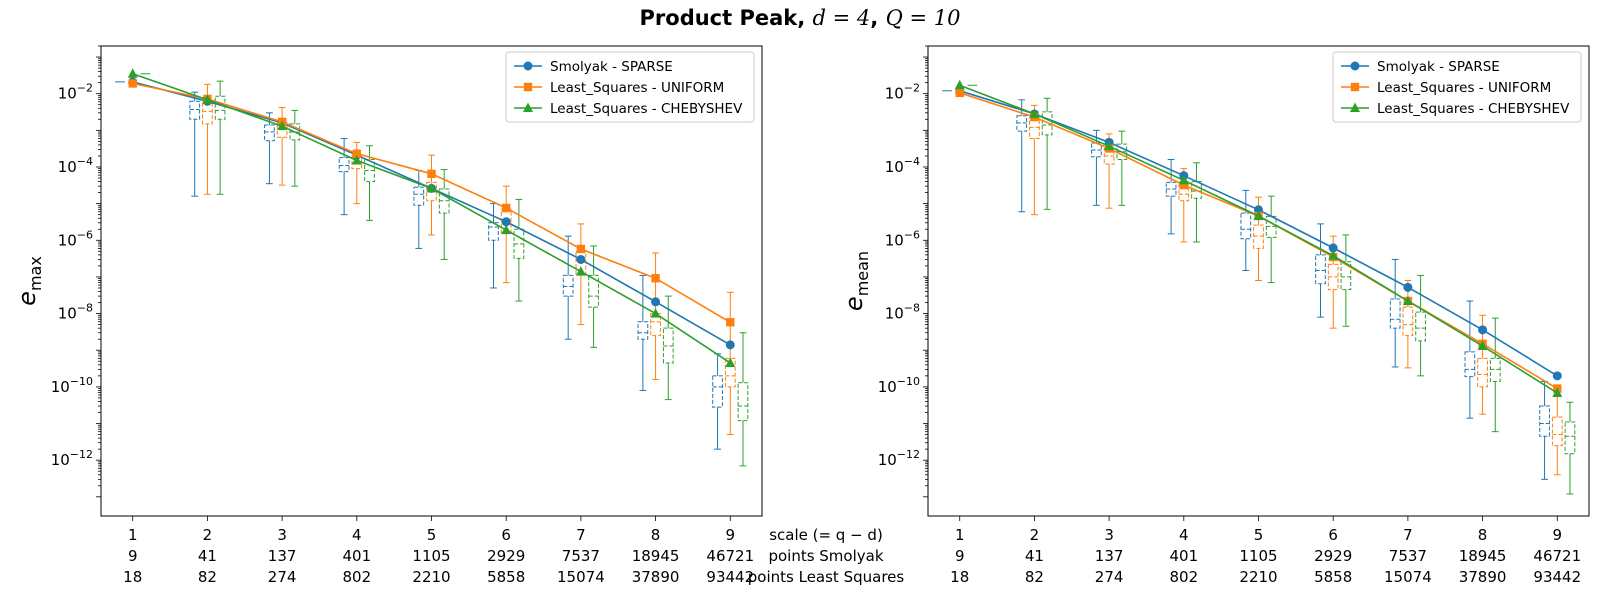 Image resolution: width=1600 pixels, height=600 pixels. Describe the element at coordinates (825, 556) in the screenshot. I see `row-label-points-smolyak: points Smolyak` at that location.